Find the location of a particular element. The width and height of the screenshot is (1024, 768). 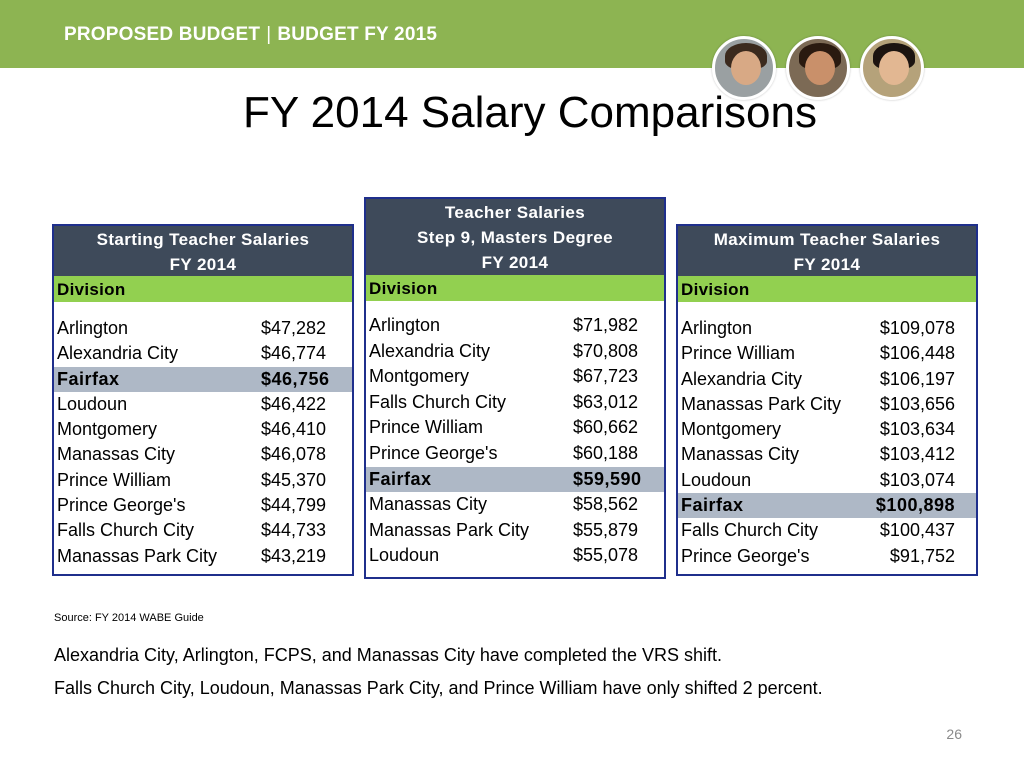

salary-value: $100,437 is located at coordinates (917, 530).